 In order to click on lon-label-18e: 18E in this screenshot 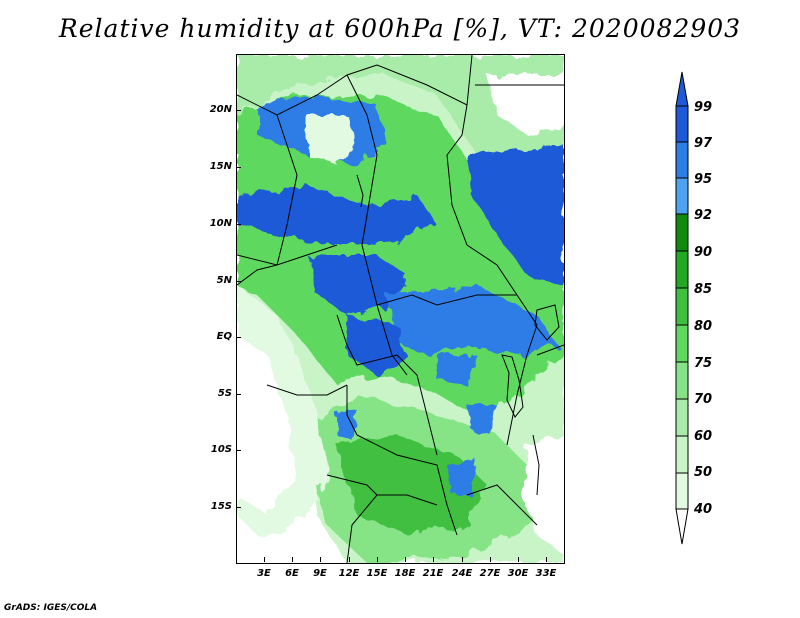, I will do `click(405, 573)`.